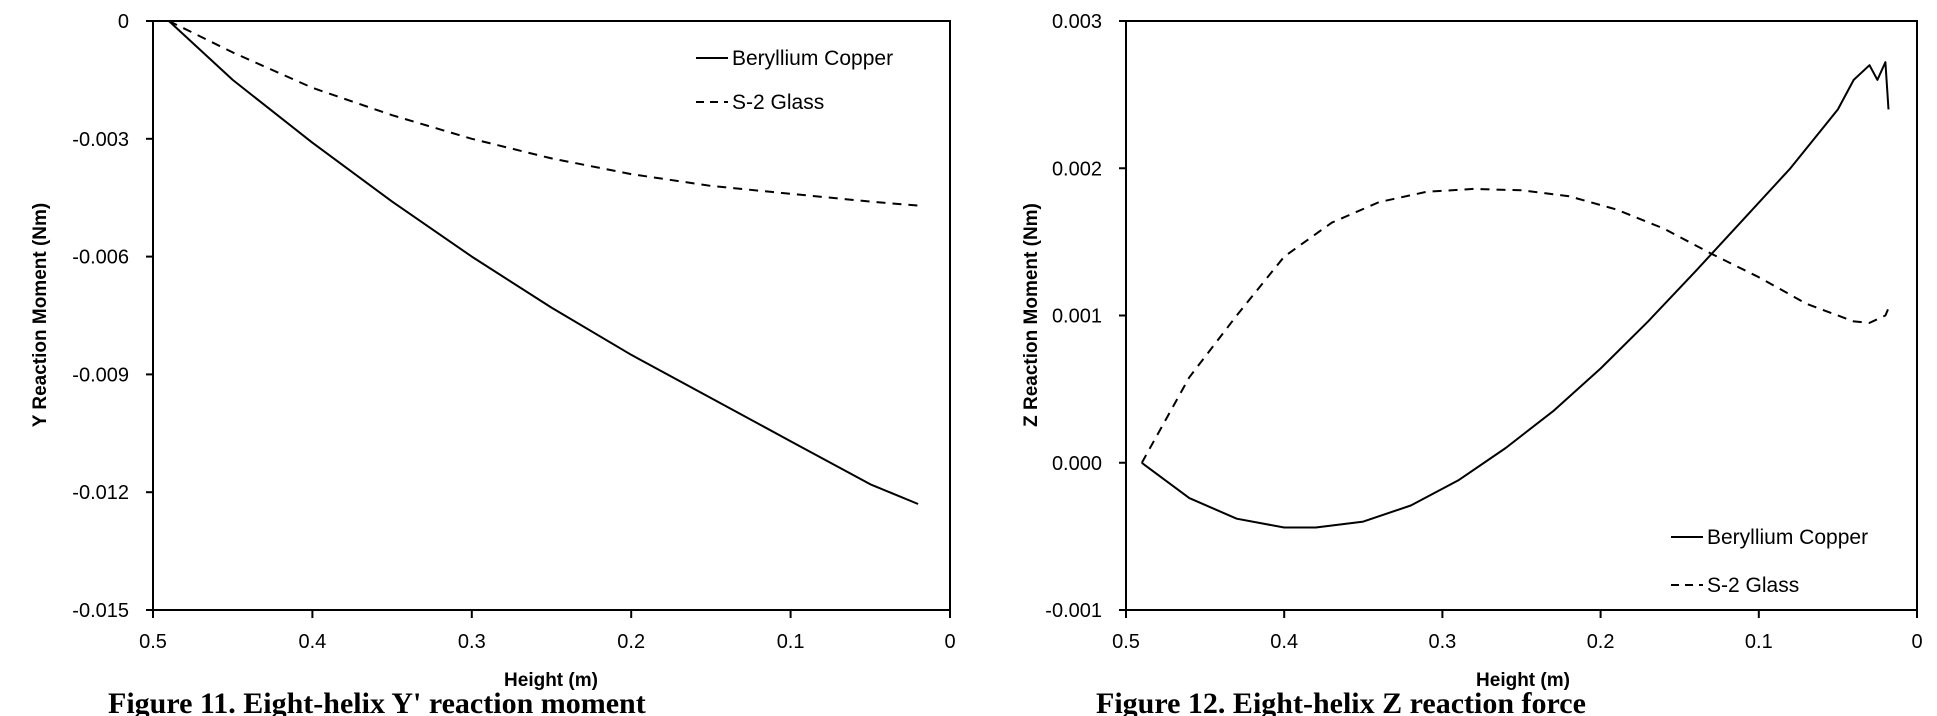 The height and width of the screenshot is (716, 1937). Describe the element at coordinates (312, 642) in the screenshot. I see `chart1-x-tick-label: 0.4` at that location.